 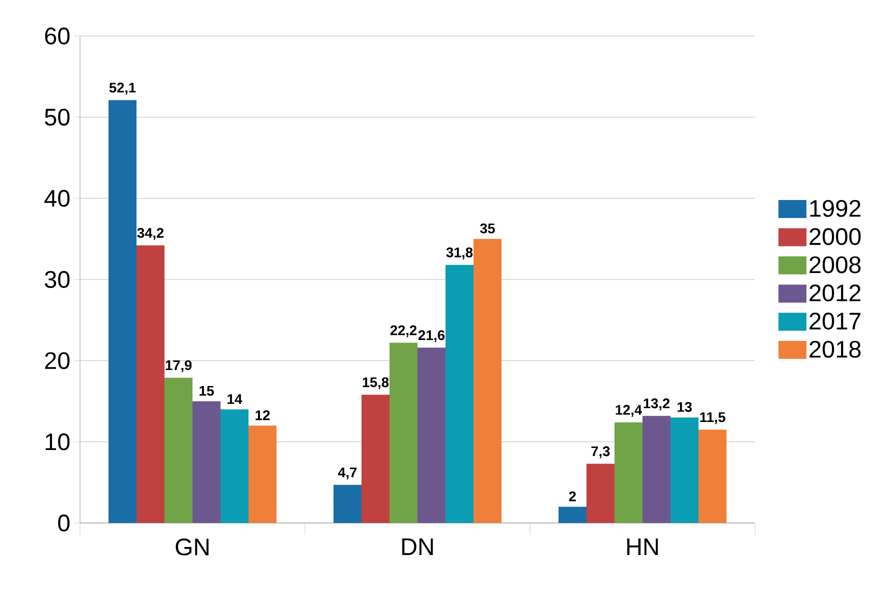 I want to click on data-label: 17,9, so click(x=179, y=366).